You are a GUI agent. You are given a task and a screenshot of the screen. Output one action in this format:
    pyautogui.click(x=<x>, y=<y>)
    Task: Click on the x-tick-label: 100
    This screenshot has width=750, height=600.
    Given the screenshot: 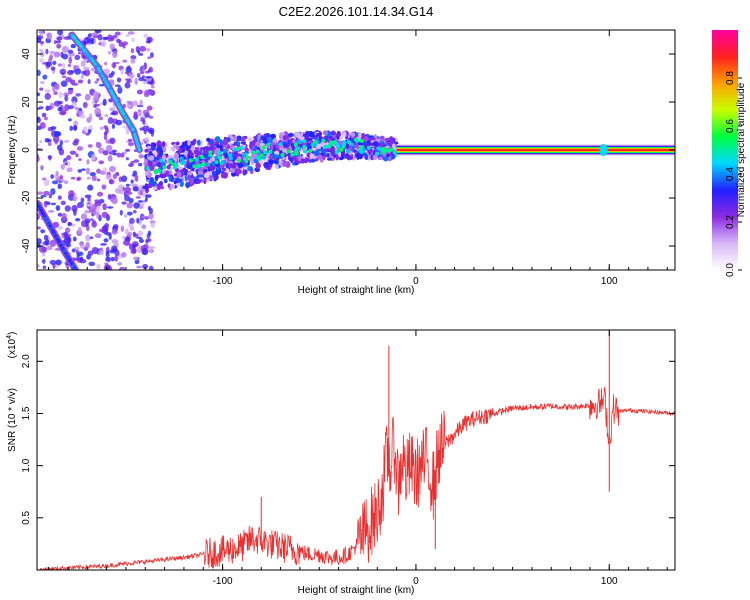 What is the action you would take?
    pyautogui.click(x=609, y=581)
    